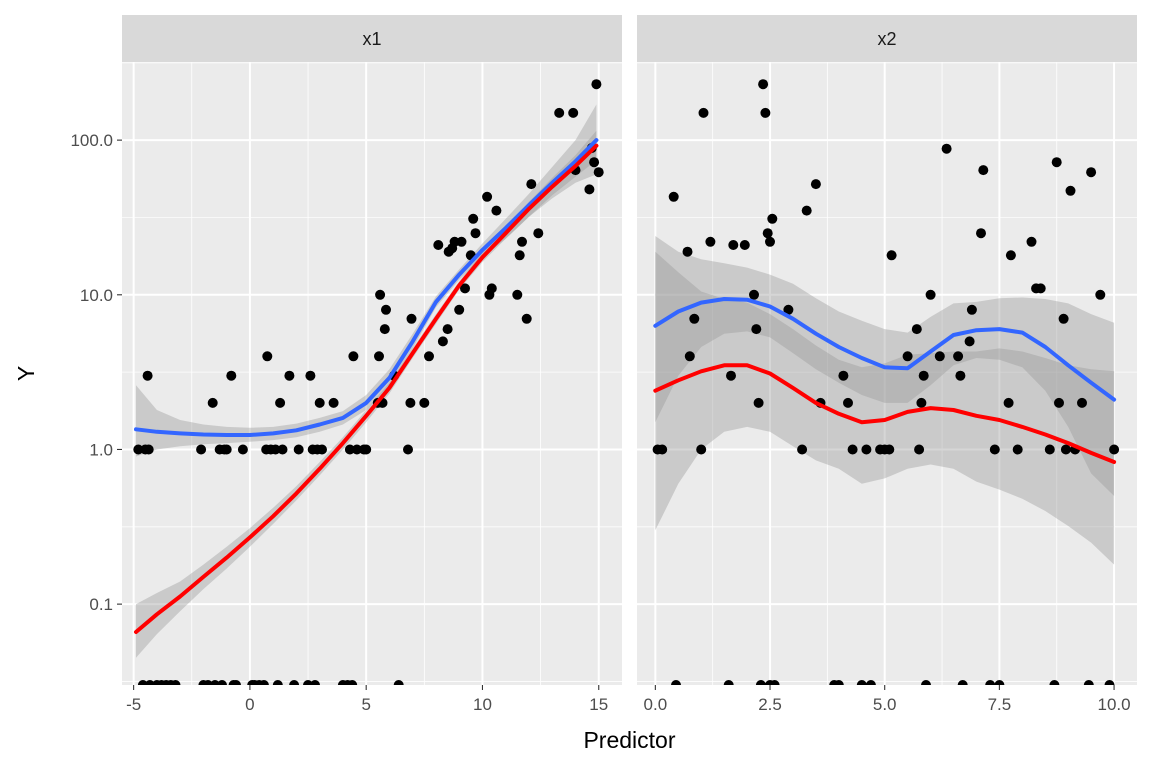 This screenshot has height=773, width=1152. What do you see at coordinates (598, 704) in the screenshot?
I see `x-tick-label: 15` at bounding box center [598, 704].